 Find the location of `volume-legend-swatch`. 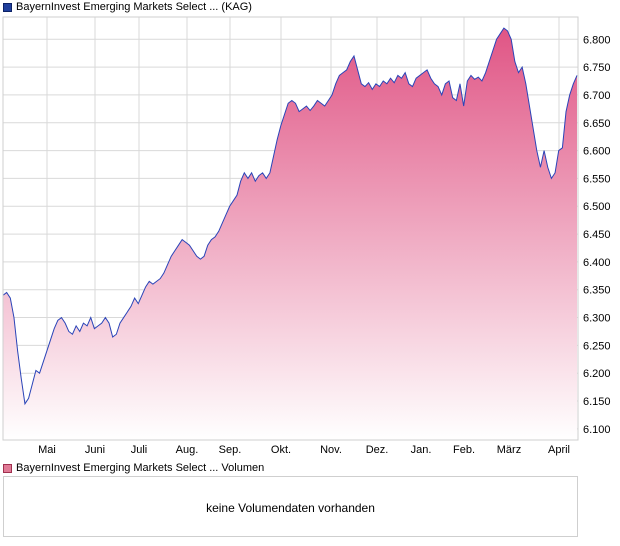

volume-legend-swatch is located at coordinates (7, 468).